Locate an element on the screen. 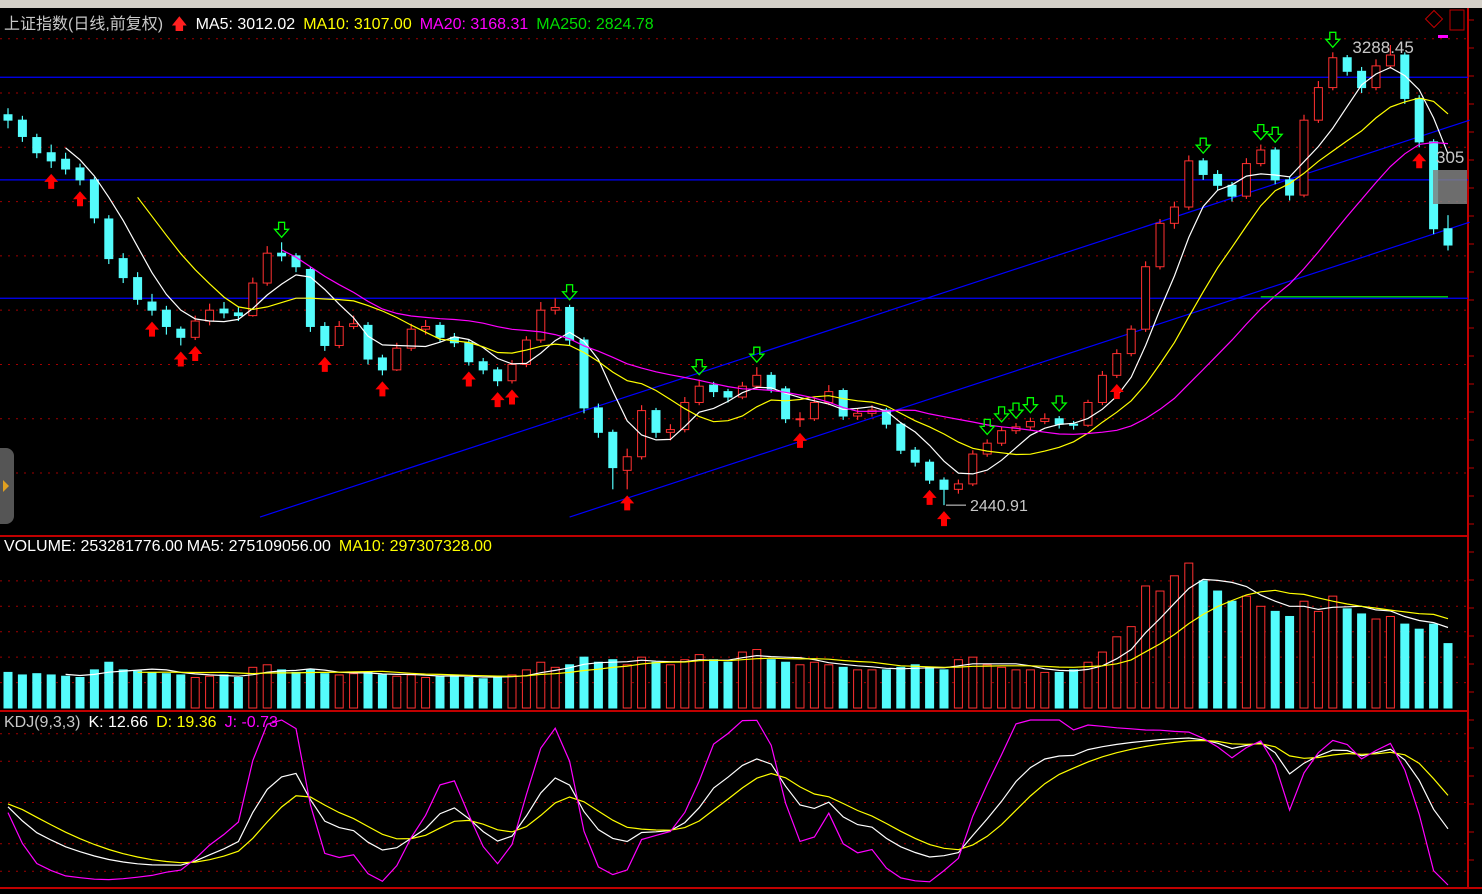  signal-arrow-icon: 🡅 is located at coordinates (179, 24).